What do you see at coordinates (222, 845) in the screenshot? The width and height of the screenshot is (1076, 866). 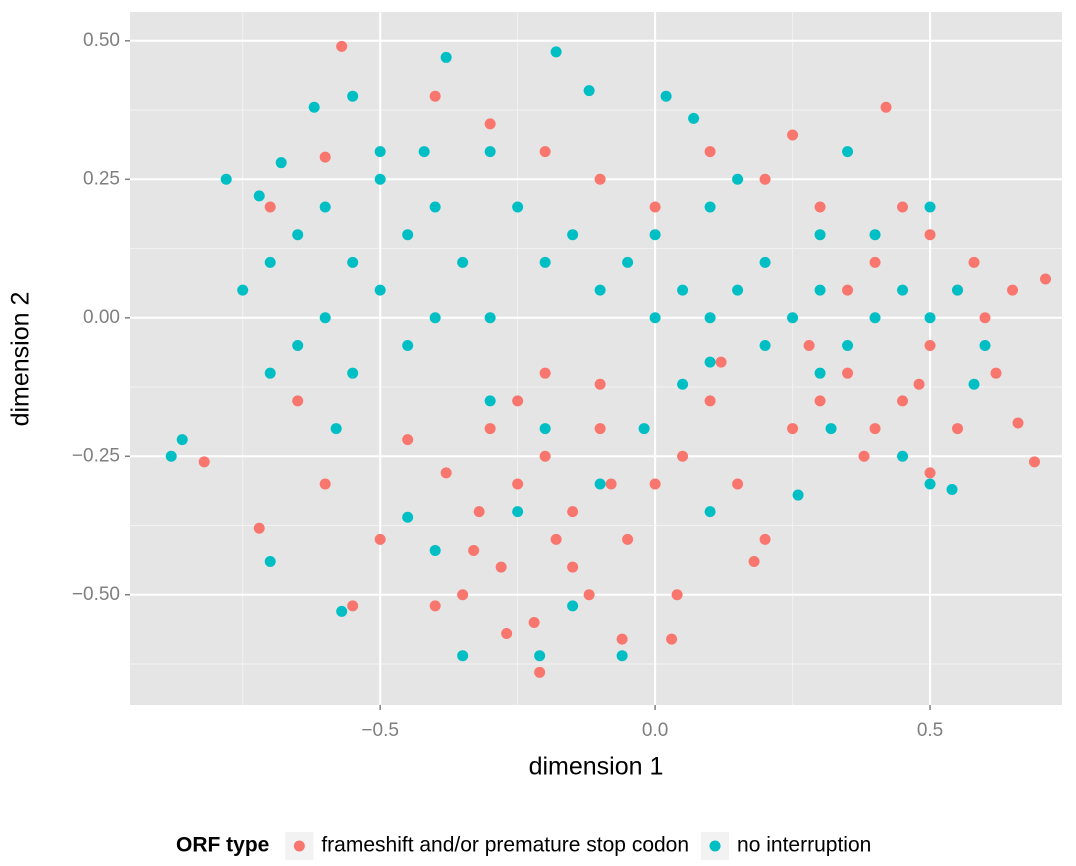 I see `legend-title: ORF type` at bounding box center [222, 845].